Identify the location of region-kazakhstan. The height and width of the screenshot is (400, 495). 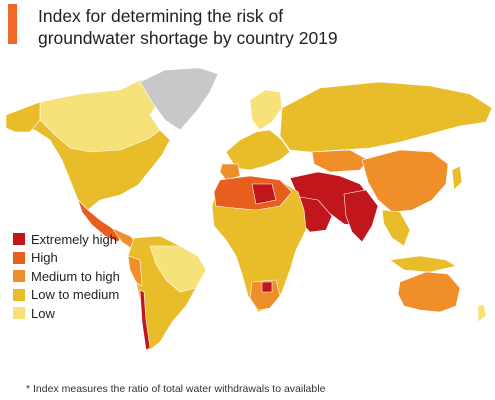
(340, 161).